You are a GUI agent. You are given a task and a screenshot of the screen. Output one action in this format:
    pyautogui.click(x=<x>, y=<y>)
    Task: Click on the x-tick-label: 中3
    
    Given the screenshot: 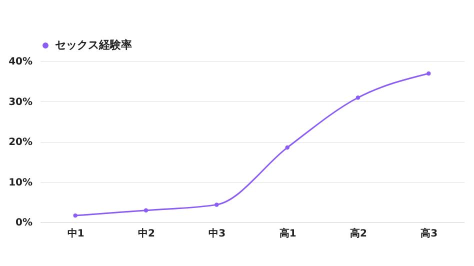 What is the action you would take?
    pyautogui.click(x=217, y=234)
    